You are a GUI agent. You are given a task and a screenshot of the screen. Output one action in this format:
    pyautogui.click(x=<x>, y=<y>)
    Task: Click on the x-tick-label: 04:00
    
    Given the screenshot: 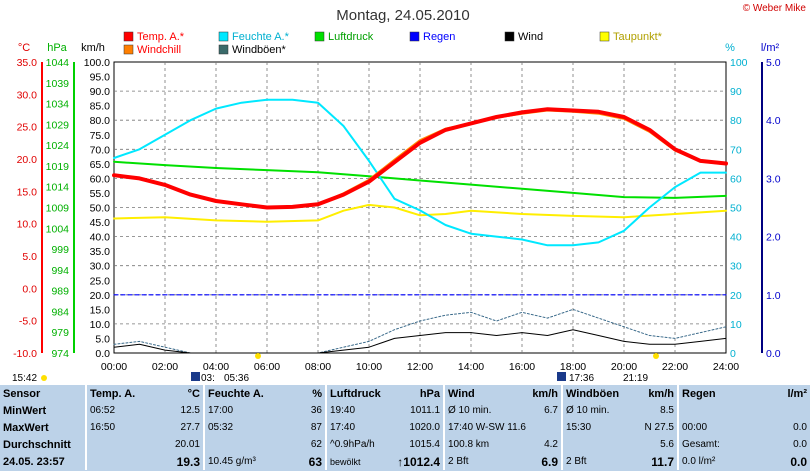 What is the action you would take?
    pyautogui.click(x=216, y=367)
    